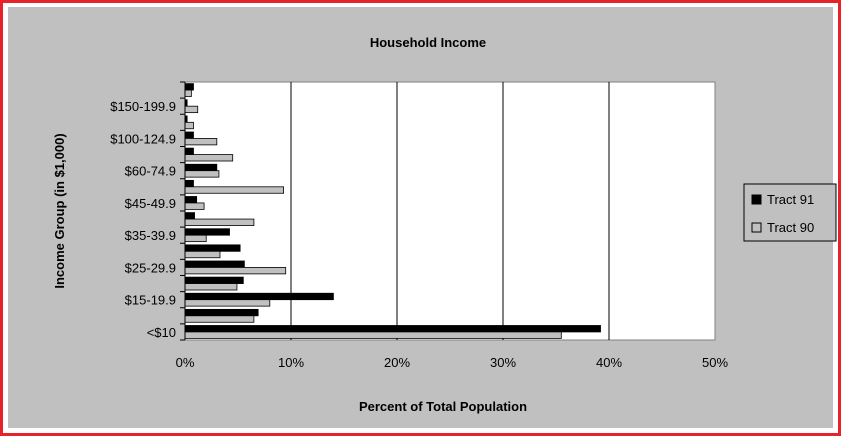 The image size is (841, 436). I want to click on legend: Tract 91 Tract 90, so click(790, 212).